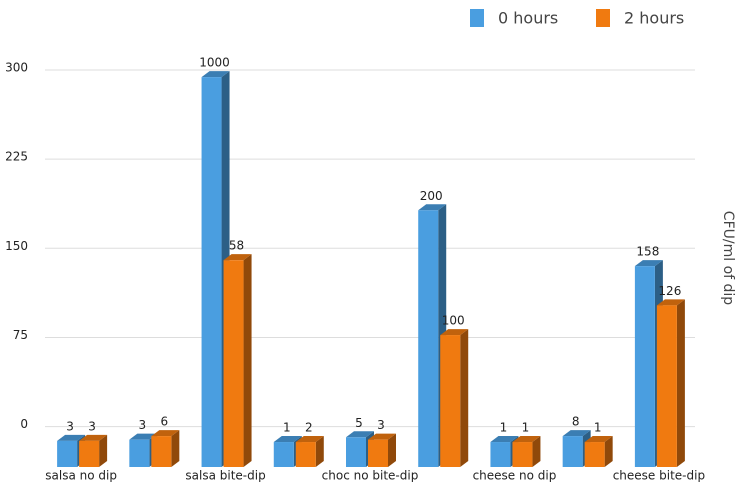  What do you see at coordinates (728, 258) in the screenshot?
I see `y-axis-label: CFU/ml of dip` at bounding box center [728, 258].